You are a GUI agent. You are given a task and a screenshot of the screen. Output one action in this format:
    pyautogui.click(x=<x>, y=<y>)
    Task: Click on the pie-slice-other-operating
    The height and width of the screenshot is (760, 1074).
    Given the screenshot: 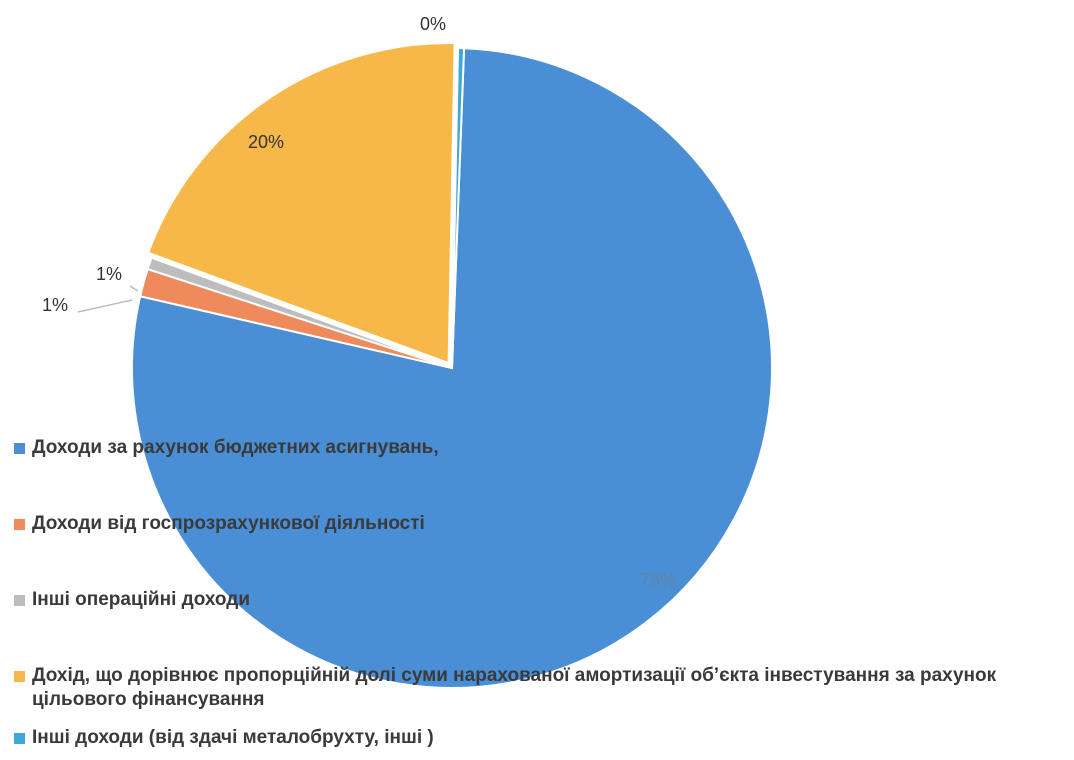 What is the action you would take?
    pyautogui.click(x=299, y=312)
    